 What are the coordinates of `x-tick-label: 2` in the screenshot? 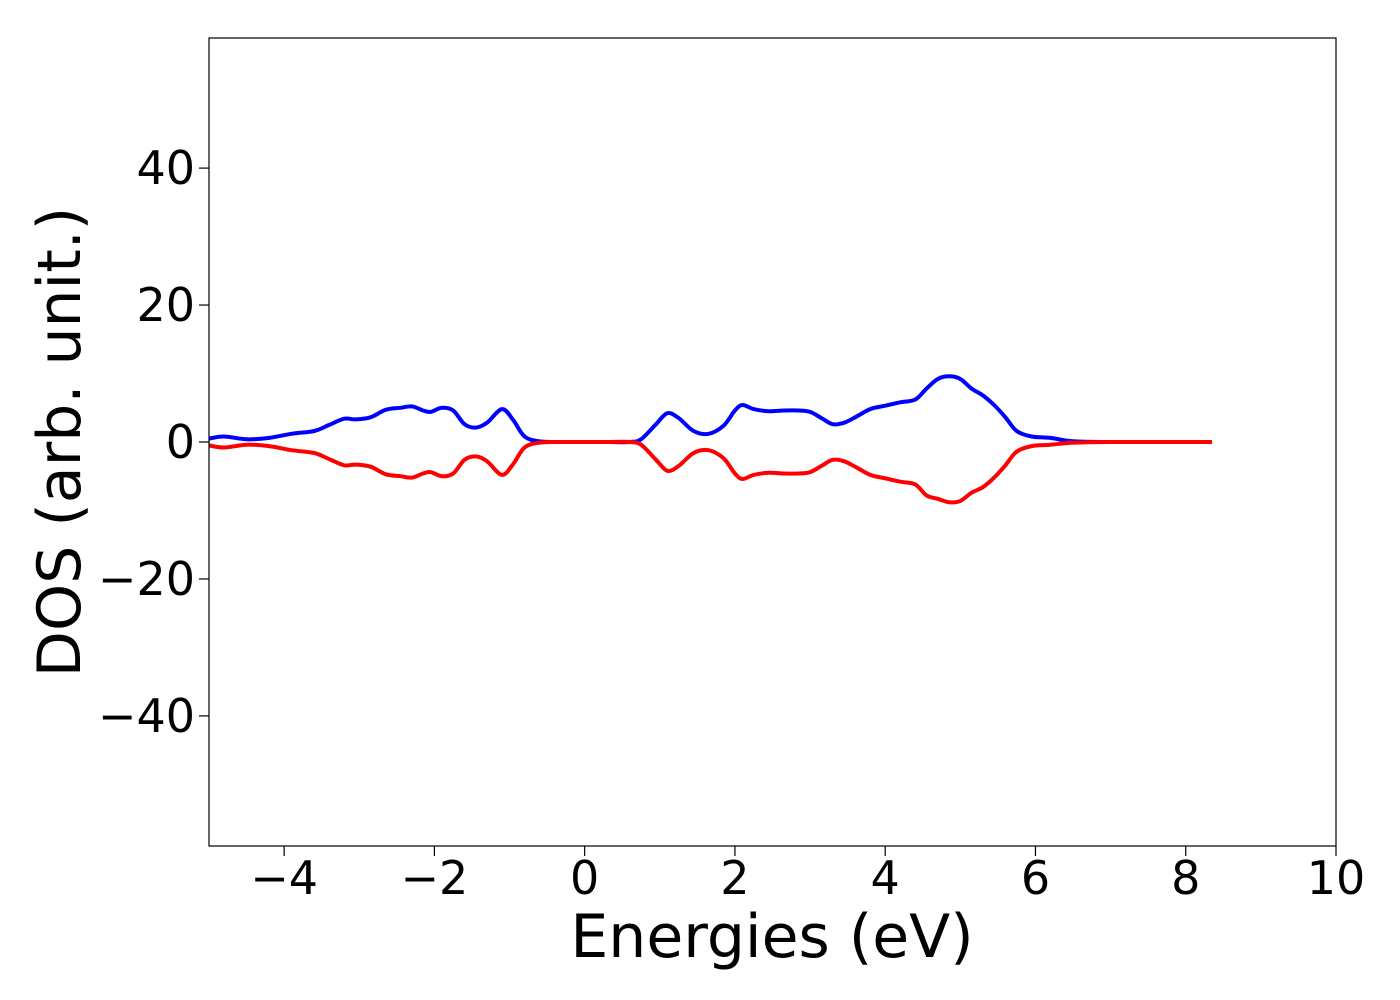 It's located at (734, 878).